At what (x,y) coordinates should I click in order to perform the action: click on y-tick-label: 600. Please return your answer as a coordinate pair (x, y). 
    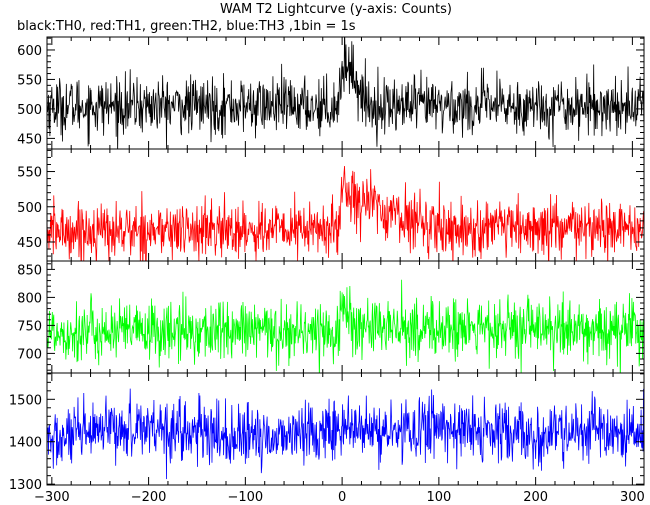
    Looking at the image, I should click on (29, 51).